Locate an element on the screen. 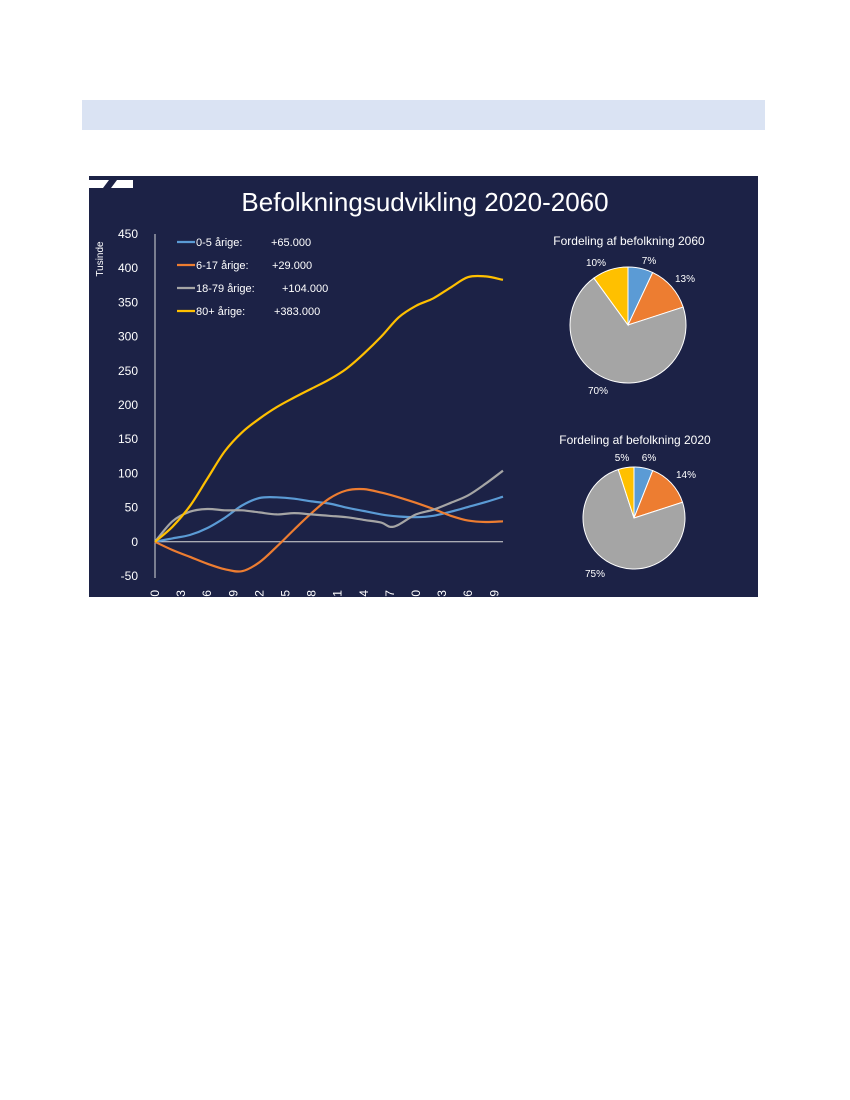 The height and width of the screenshot is (1100, 850). pie-chart-2020: 6% 14% 75% 5% is located at coordinates (639, 516).